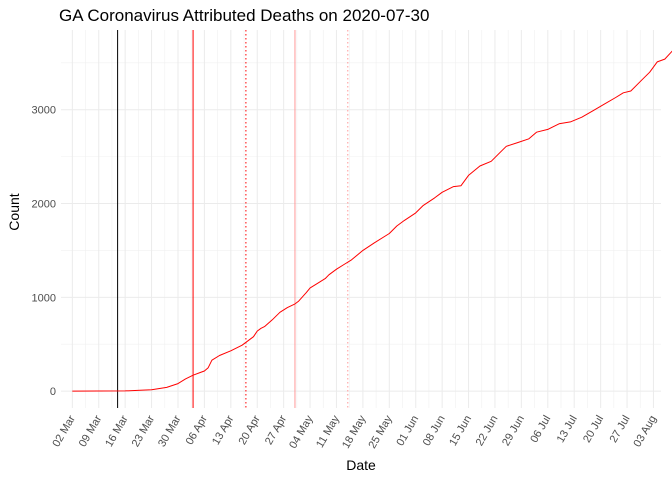  Describe the element at coordinates (14, 211) in the screenshot. I see `y-axis-label: Count` at that location.